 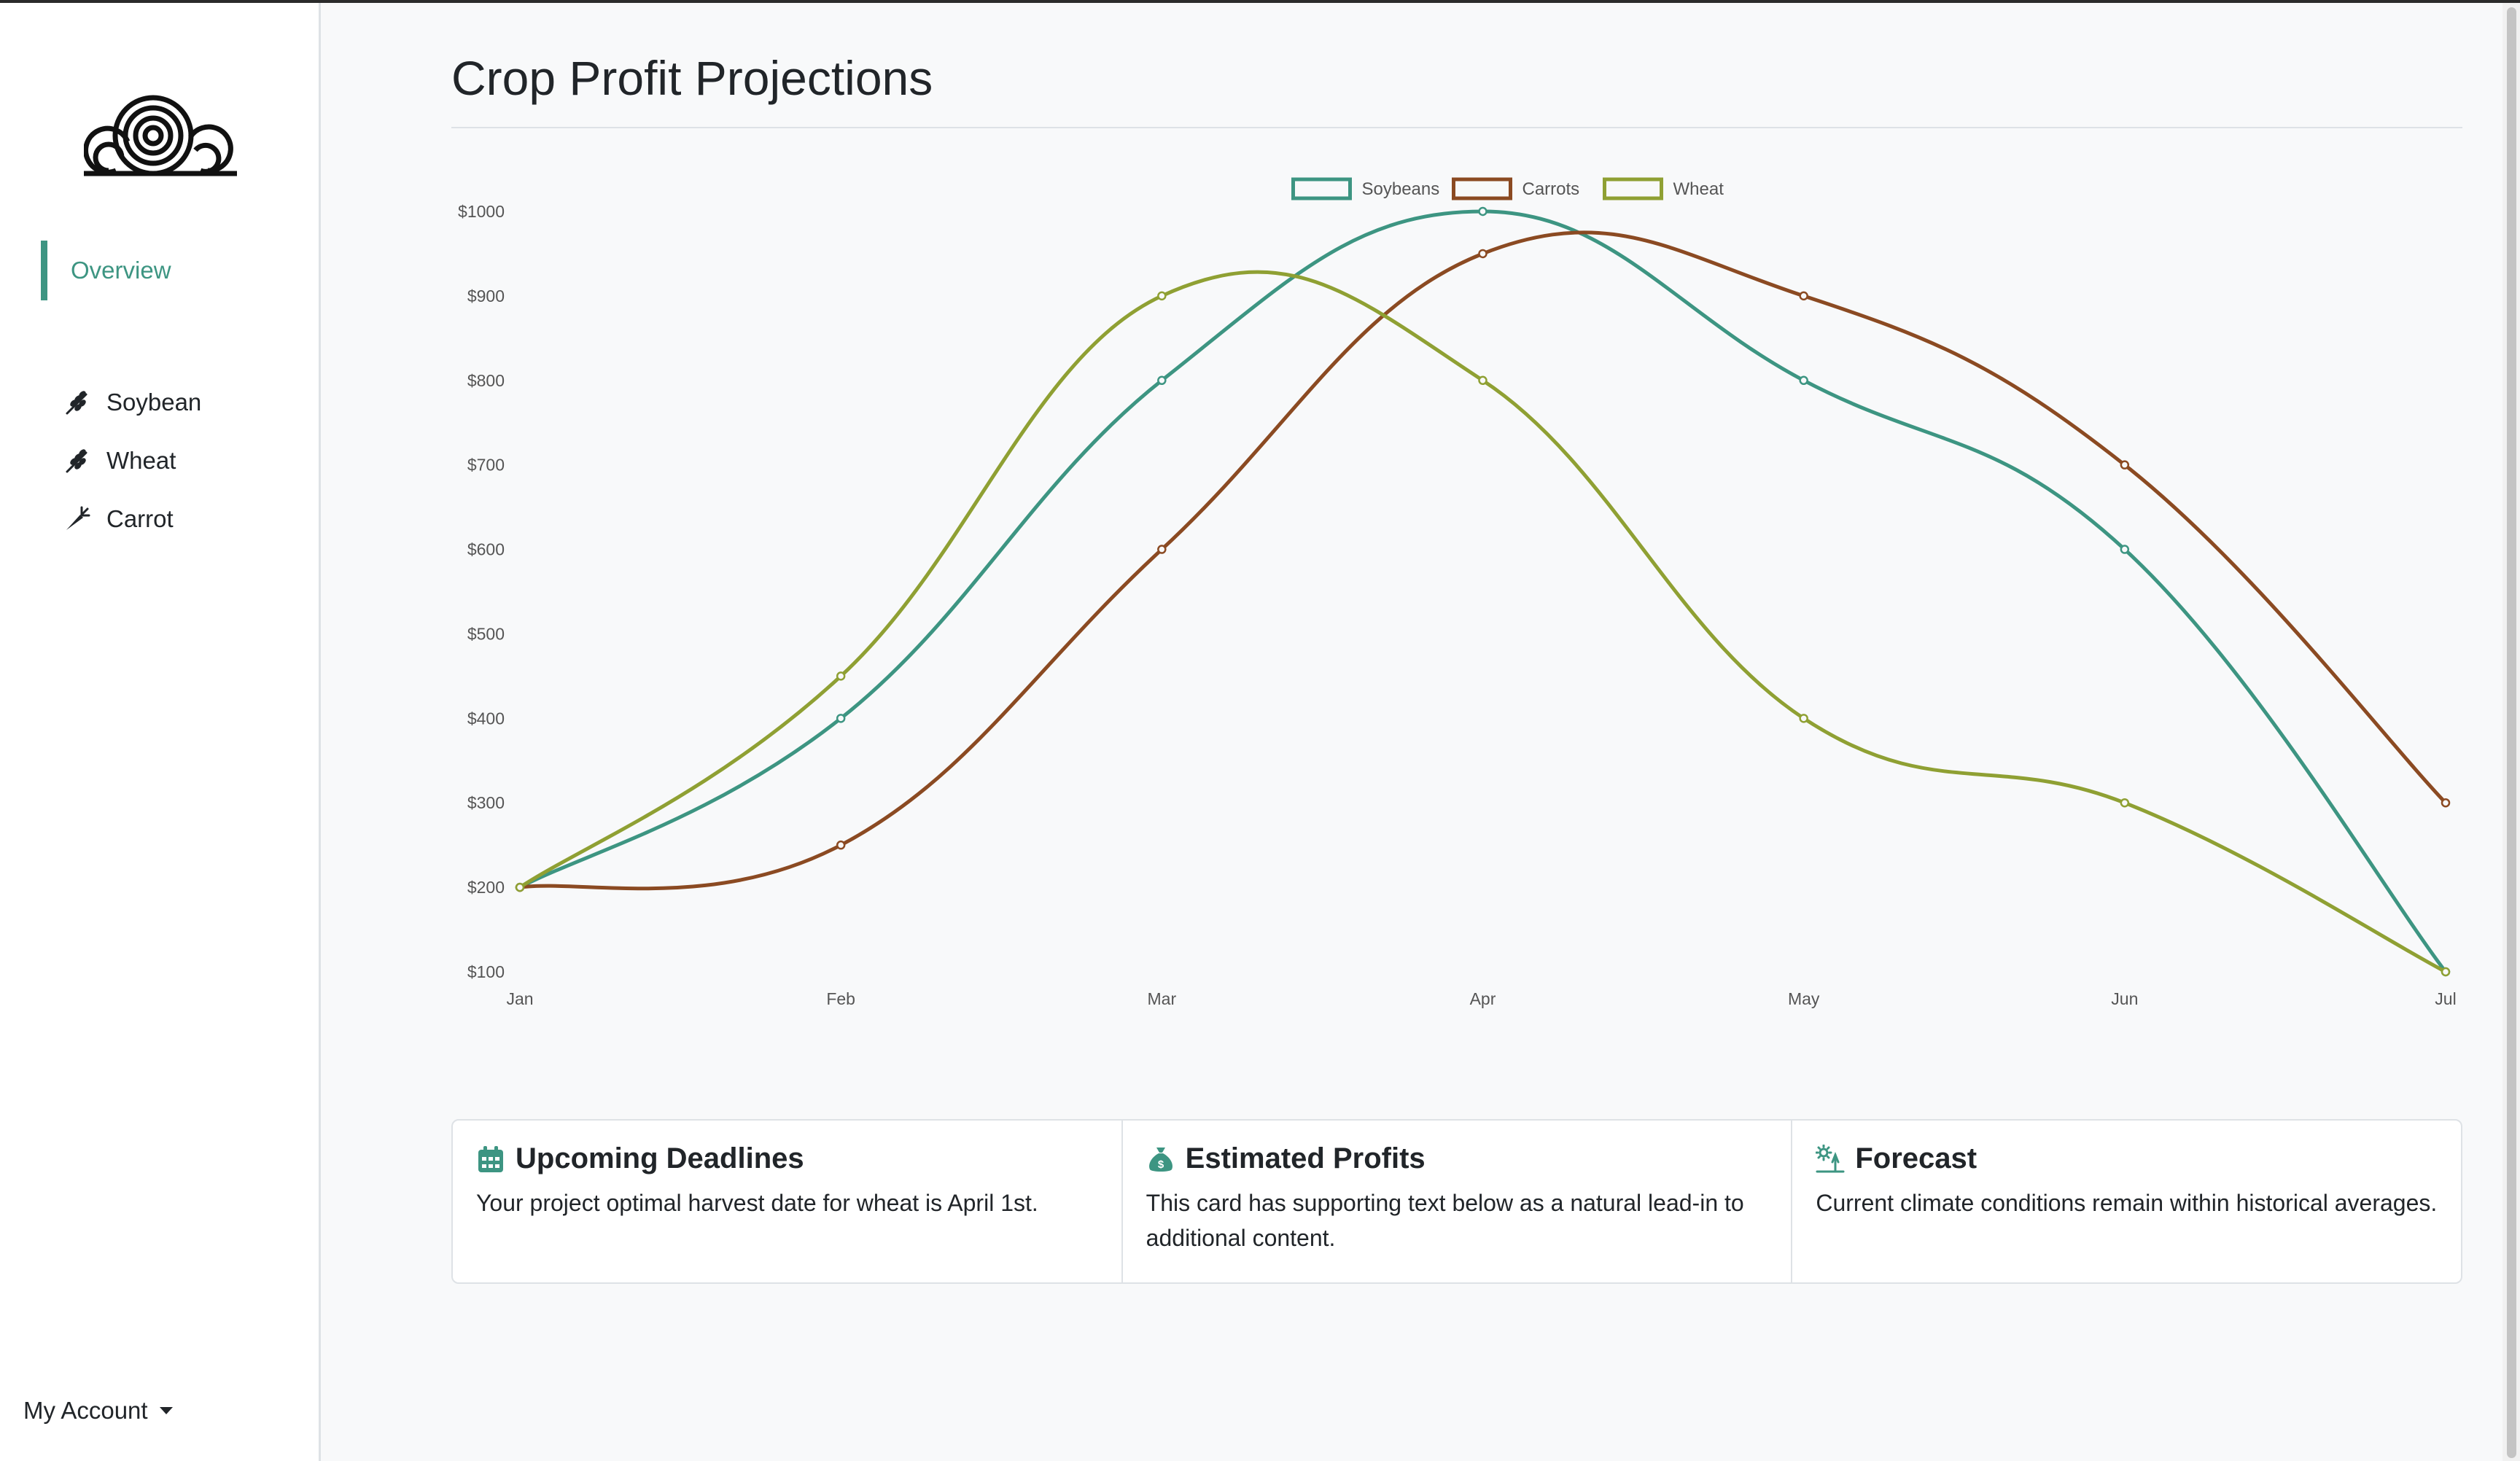 I want to click on scrollbar-thumb, so click(x=2511, y=732).